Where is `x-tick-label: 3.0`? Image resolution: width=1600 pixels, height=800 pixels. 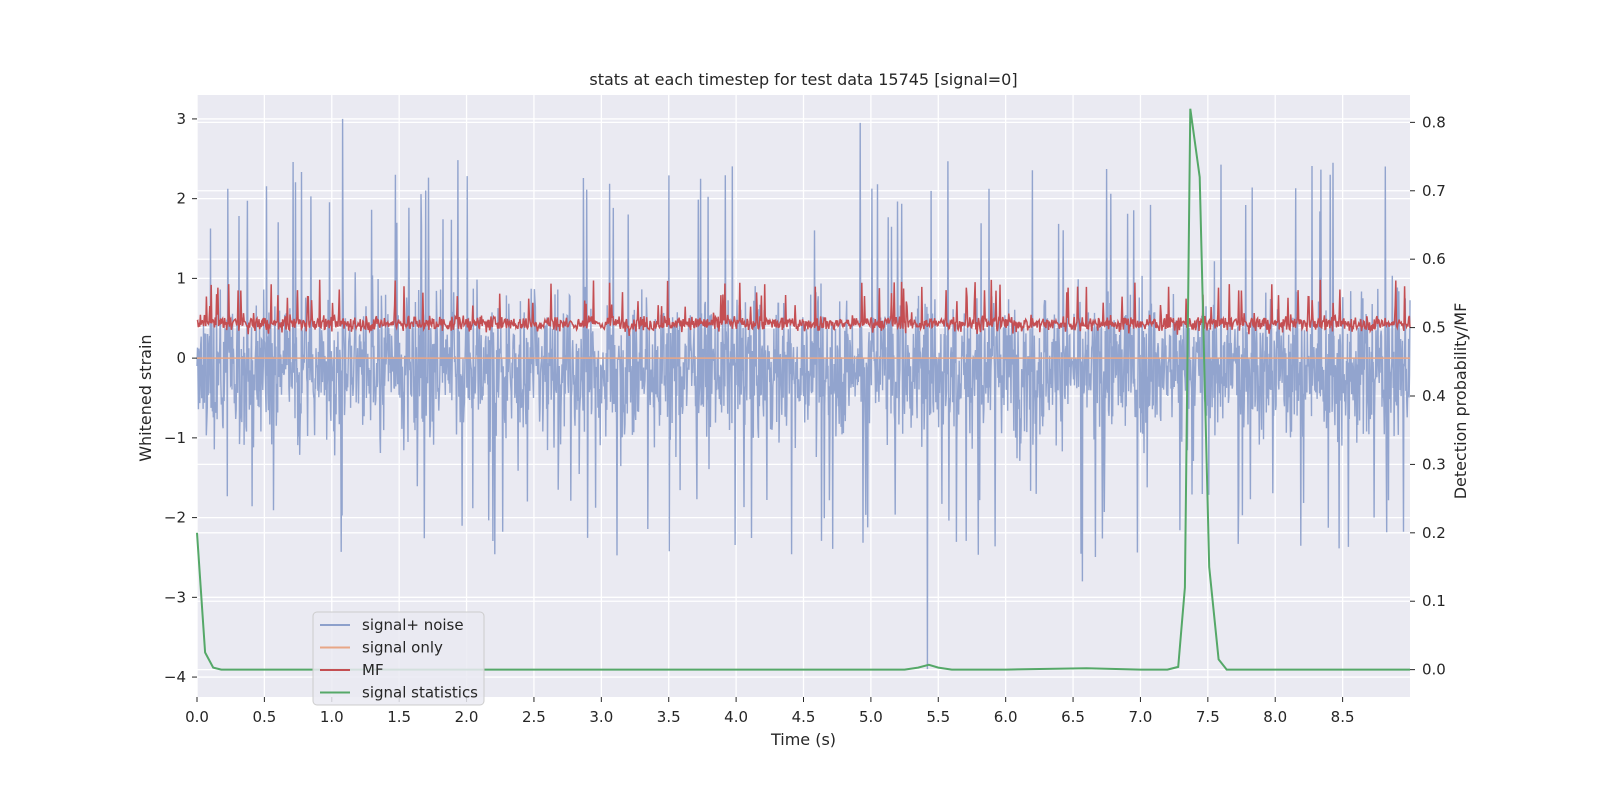 x-tick-label: 3.0 is located at coordinates (601, 717).